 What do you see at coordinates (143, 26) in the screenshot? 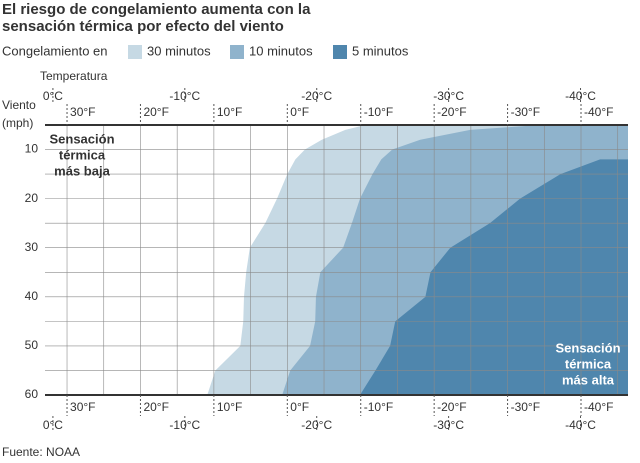
I see `chart-title: sensación térmica por efecto del viento` at bounding box center [143, 26].